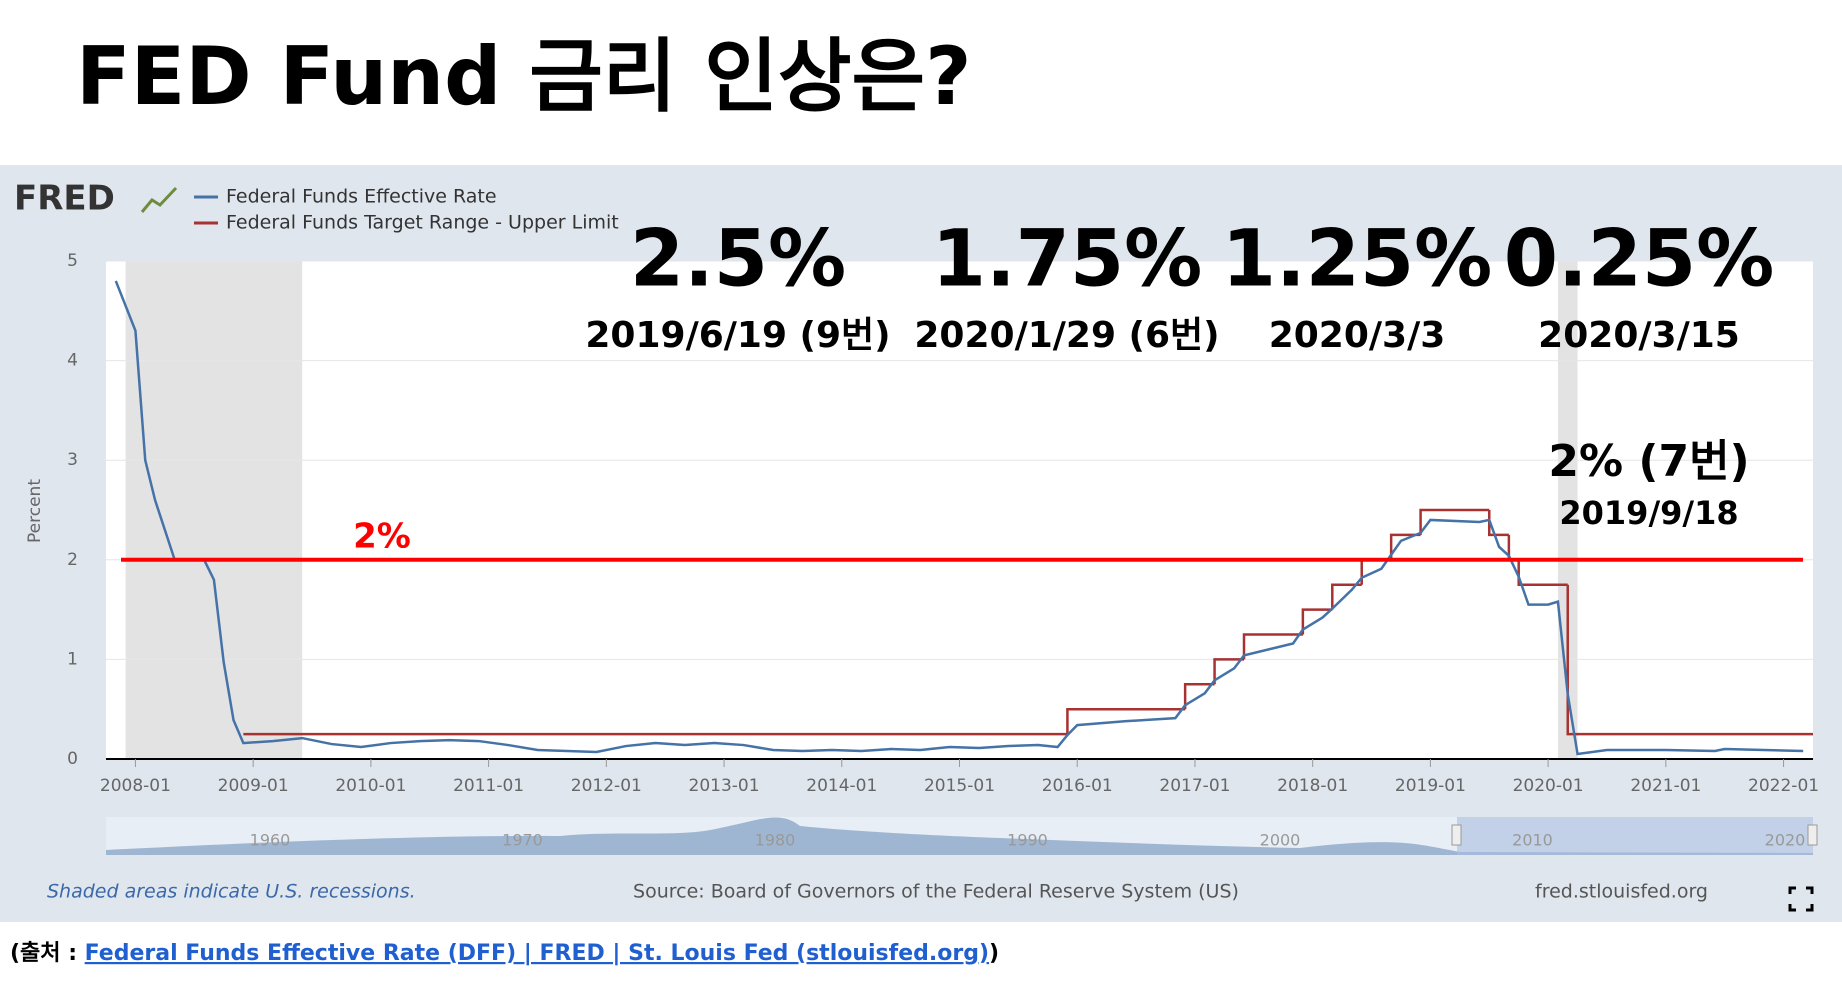 This screenshot has width=1842, height=988. What do you see at coordinates (1548, 786) in the screenshot?
I see `x-tick-label: 2020-01` at bounding box center [1548, 786].